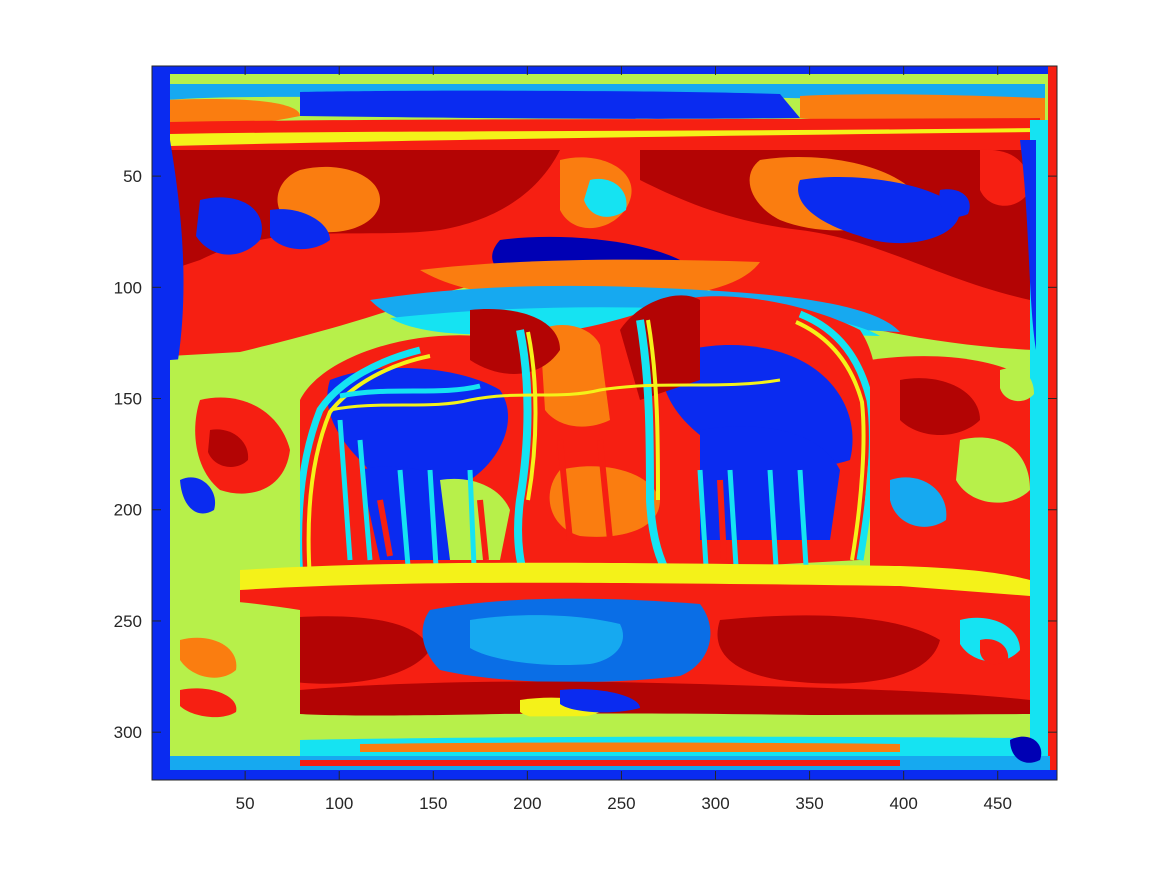 The width and height of the screenshot is (1167, 875). Describe the element at coordinates (998, 803) in the screenshot. I see `x-tick-label: 450` at that location.